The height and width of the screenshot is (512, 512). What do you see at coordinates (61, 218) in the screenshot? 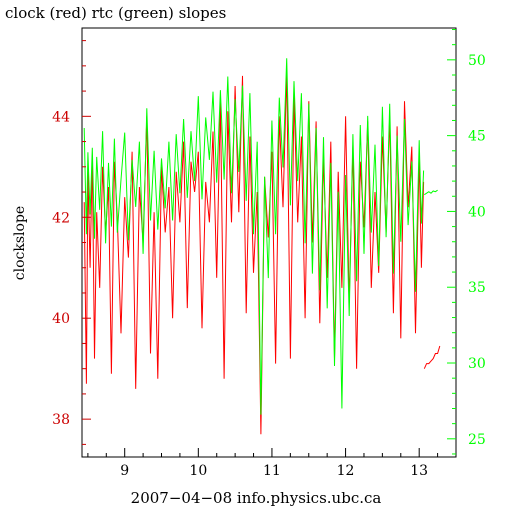
I see `y-left-tick-label: 42` at bounding box center [61, 218].